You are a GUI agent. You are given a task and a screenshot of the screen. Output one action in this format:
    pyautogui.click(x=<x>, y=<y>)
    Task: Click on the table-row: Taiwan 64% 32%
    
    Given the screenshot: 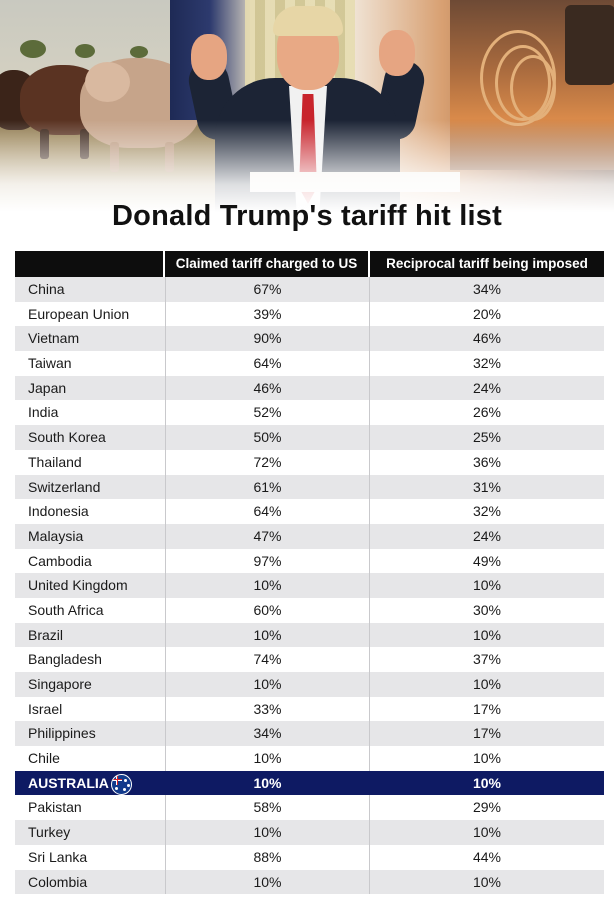 What is the action you would take?
    pyautogui.click(x=309, y=363)
    